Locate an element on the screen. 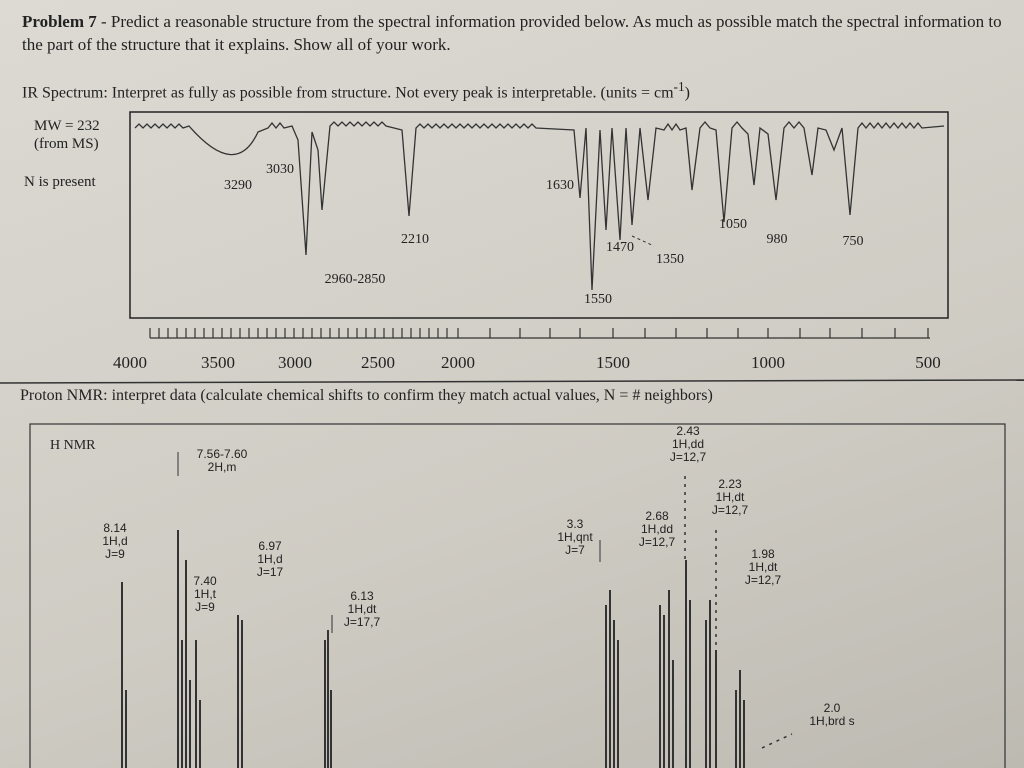  ir-title-end: ) is located at coordinates (687, 93).